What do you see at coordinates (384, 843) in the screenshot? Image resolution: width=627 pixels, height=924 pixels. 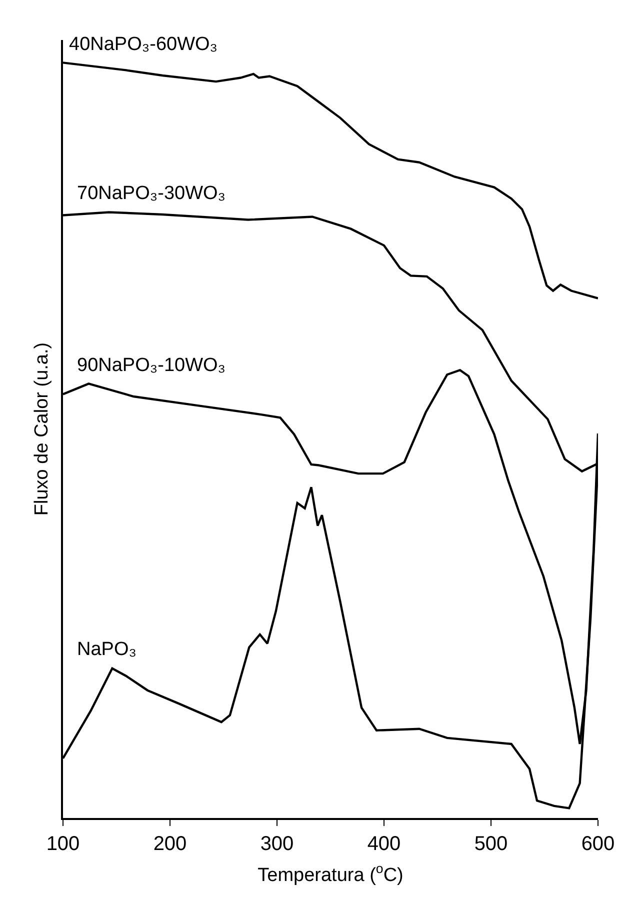 I see `x-tick-label: 400` at bounding box center [384, 843].